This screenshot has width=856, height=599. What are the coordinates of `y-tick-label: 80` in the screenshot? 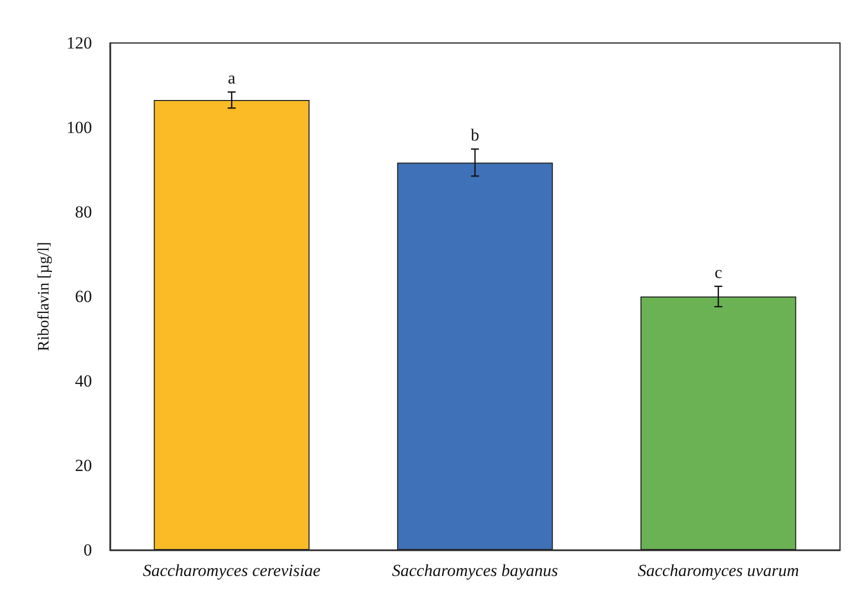 It's located at (83, 212).